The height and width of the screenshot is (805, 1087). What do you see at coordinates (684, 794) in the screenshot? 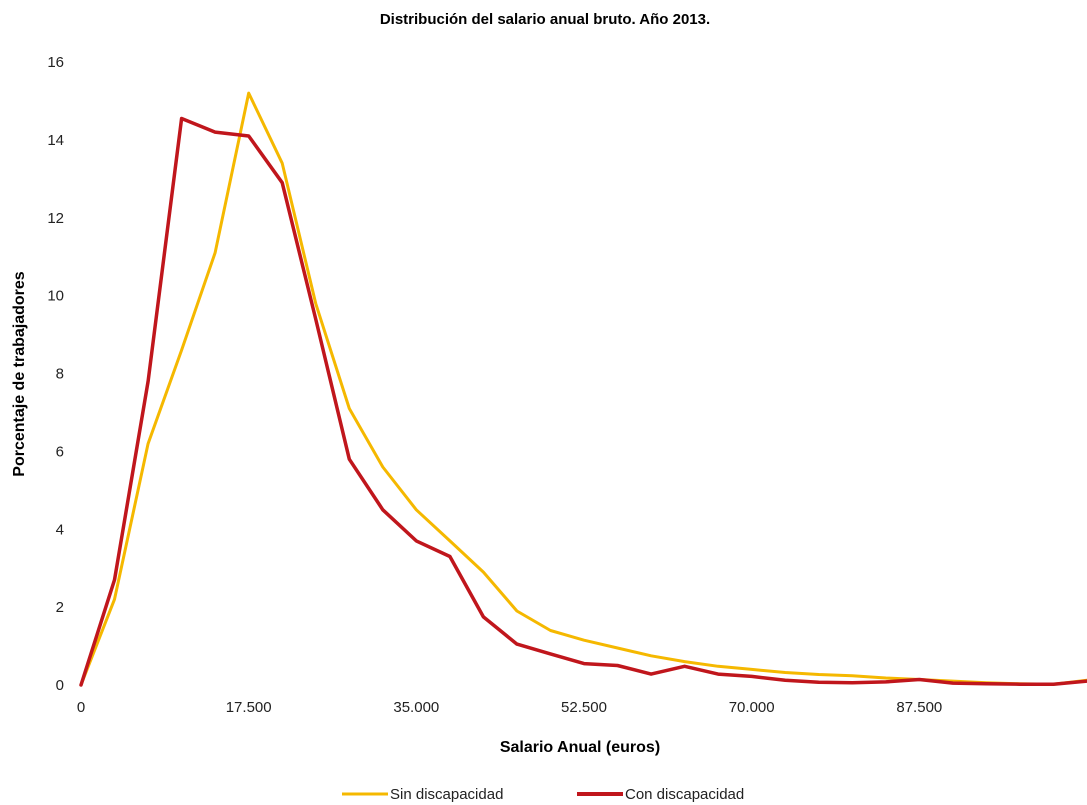
I see `legend-label-con-discapacidad: Con discapacidad` at bounding box center [684, 794].